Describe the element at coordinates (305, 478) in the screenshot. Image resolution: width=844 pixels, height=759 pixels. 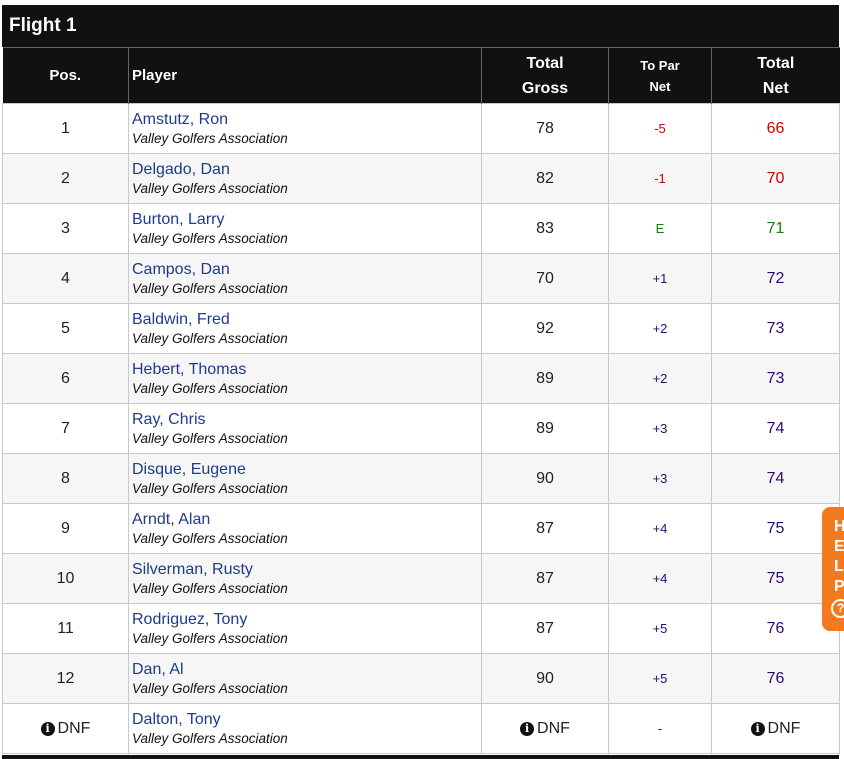
I see `player-cell: Disque, Eugene Valley Golfers Association` at that location.